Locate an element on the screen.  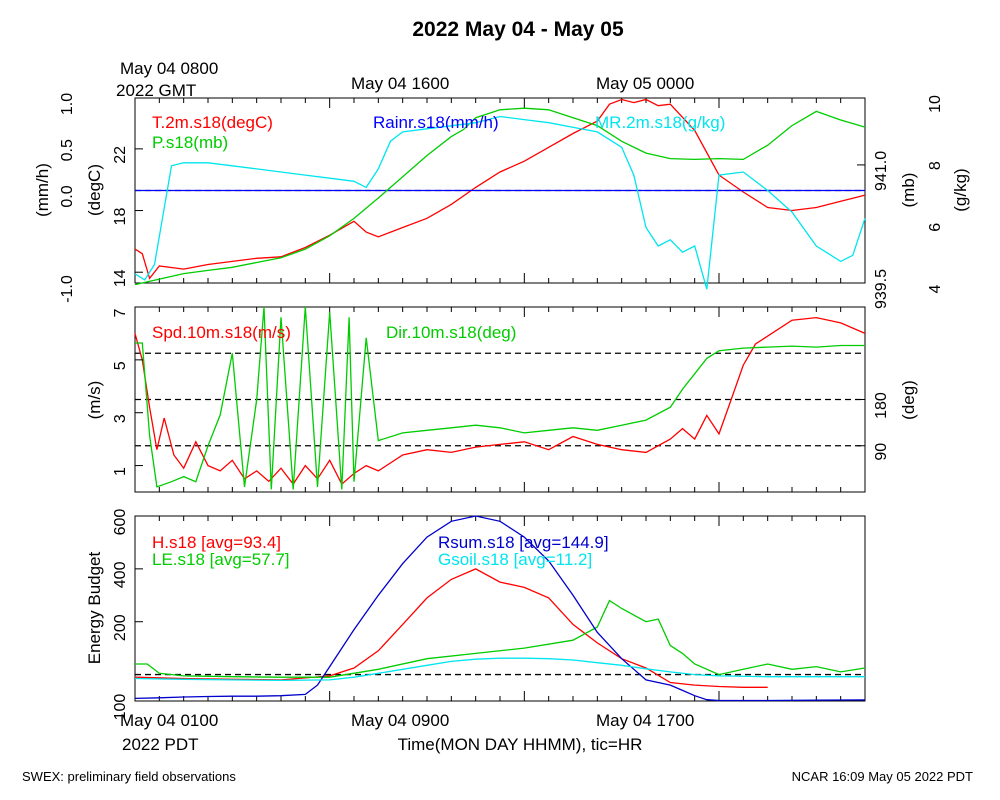
x-axis-label: Time(MON DAY HHMM), tic=HR is located at coordinates (520, 744).